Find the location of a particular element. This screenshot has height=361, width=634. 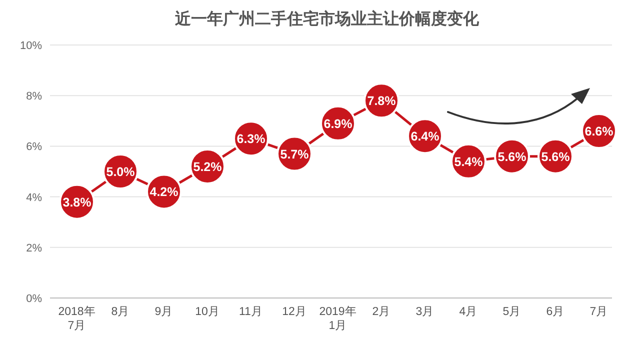

data-label: 5.0% is located at coordinates (120, 172).